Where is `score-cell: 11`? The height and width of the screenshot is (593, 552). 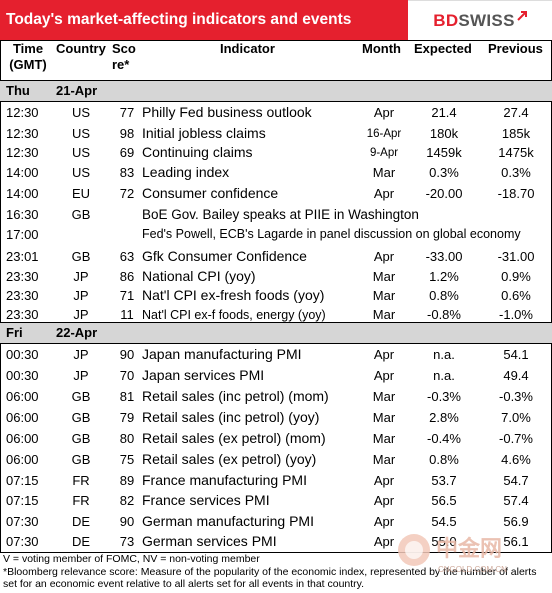
score-cell: 11 is located at coordinates (127, 314).